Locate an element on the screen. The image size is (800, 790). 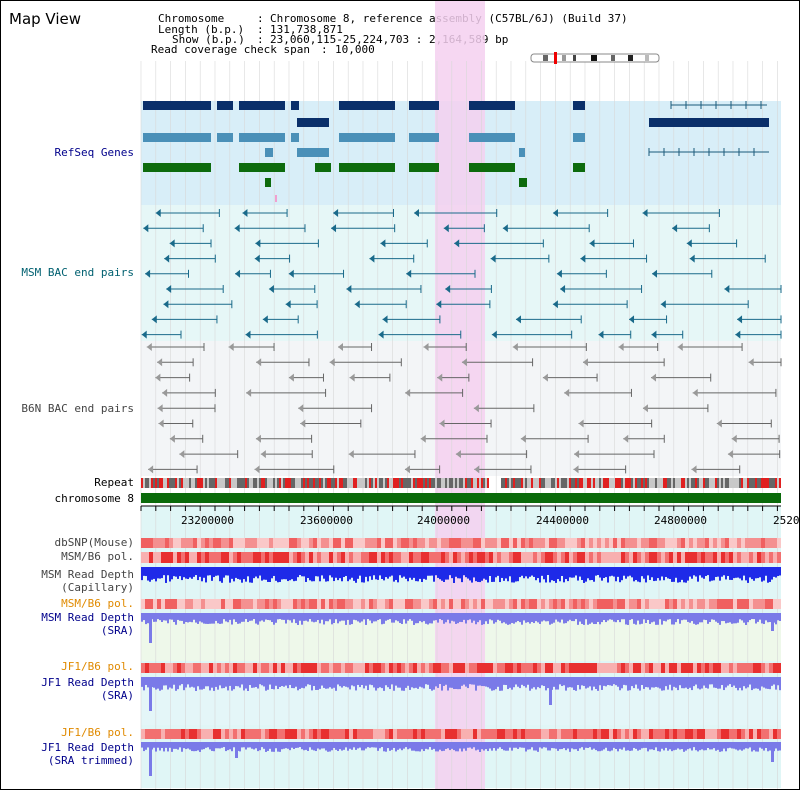
track-label-b6n-bac: B6N BAC end pairs is located at coordinates (77, 408).